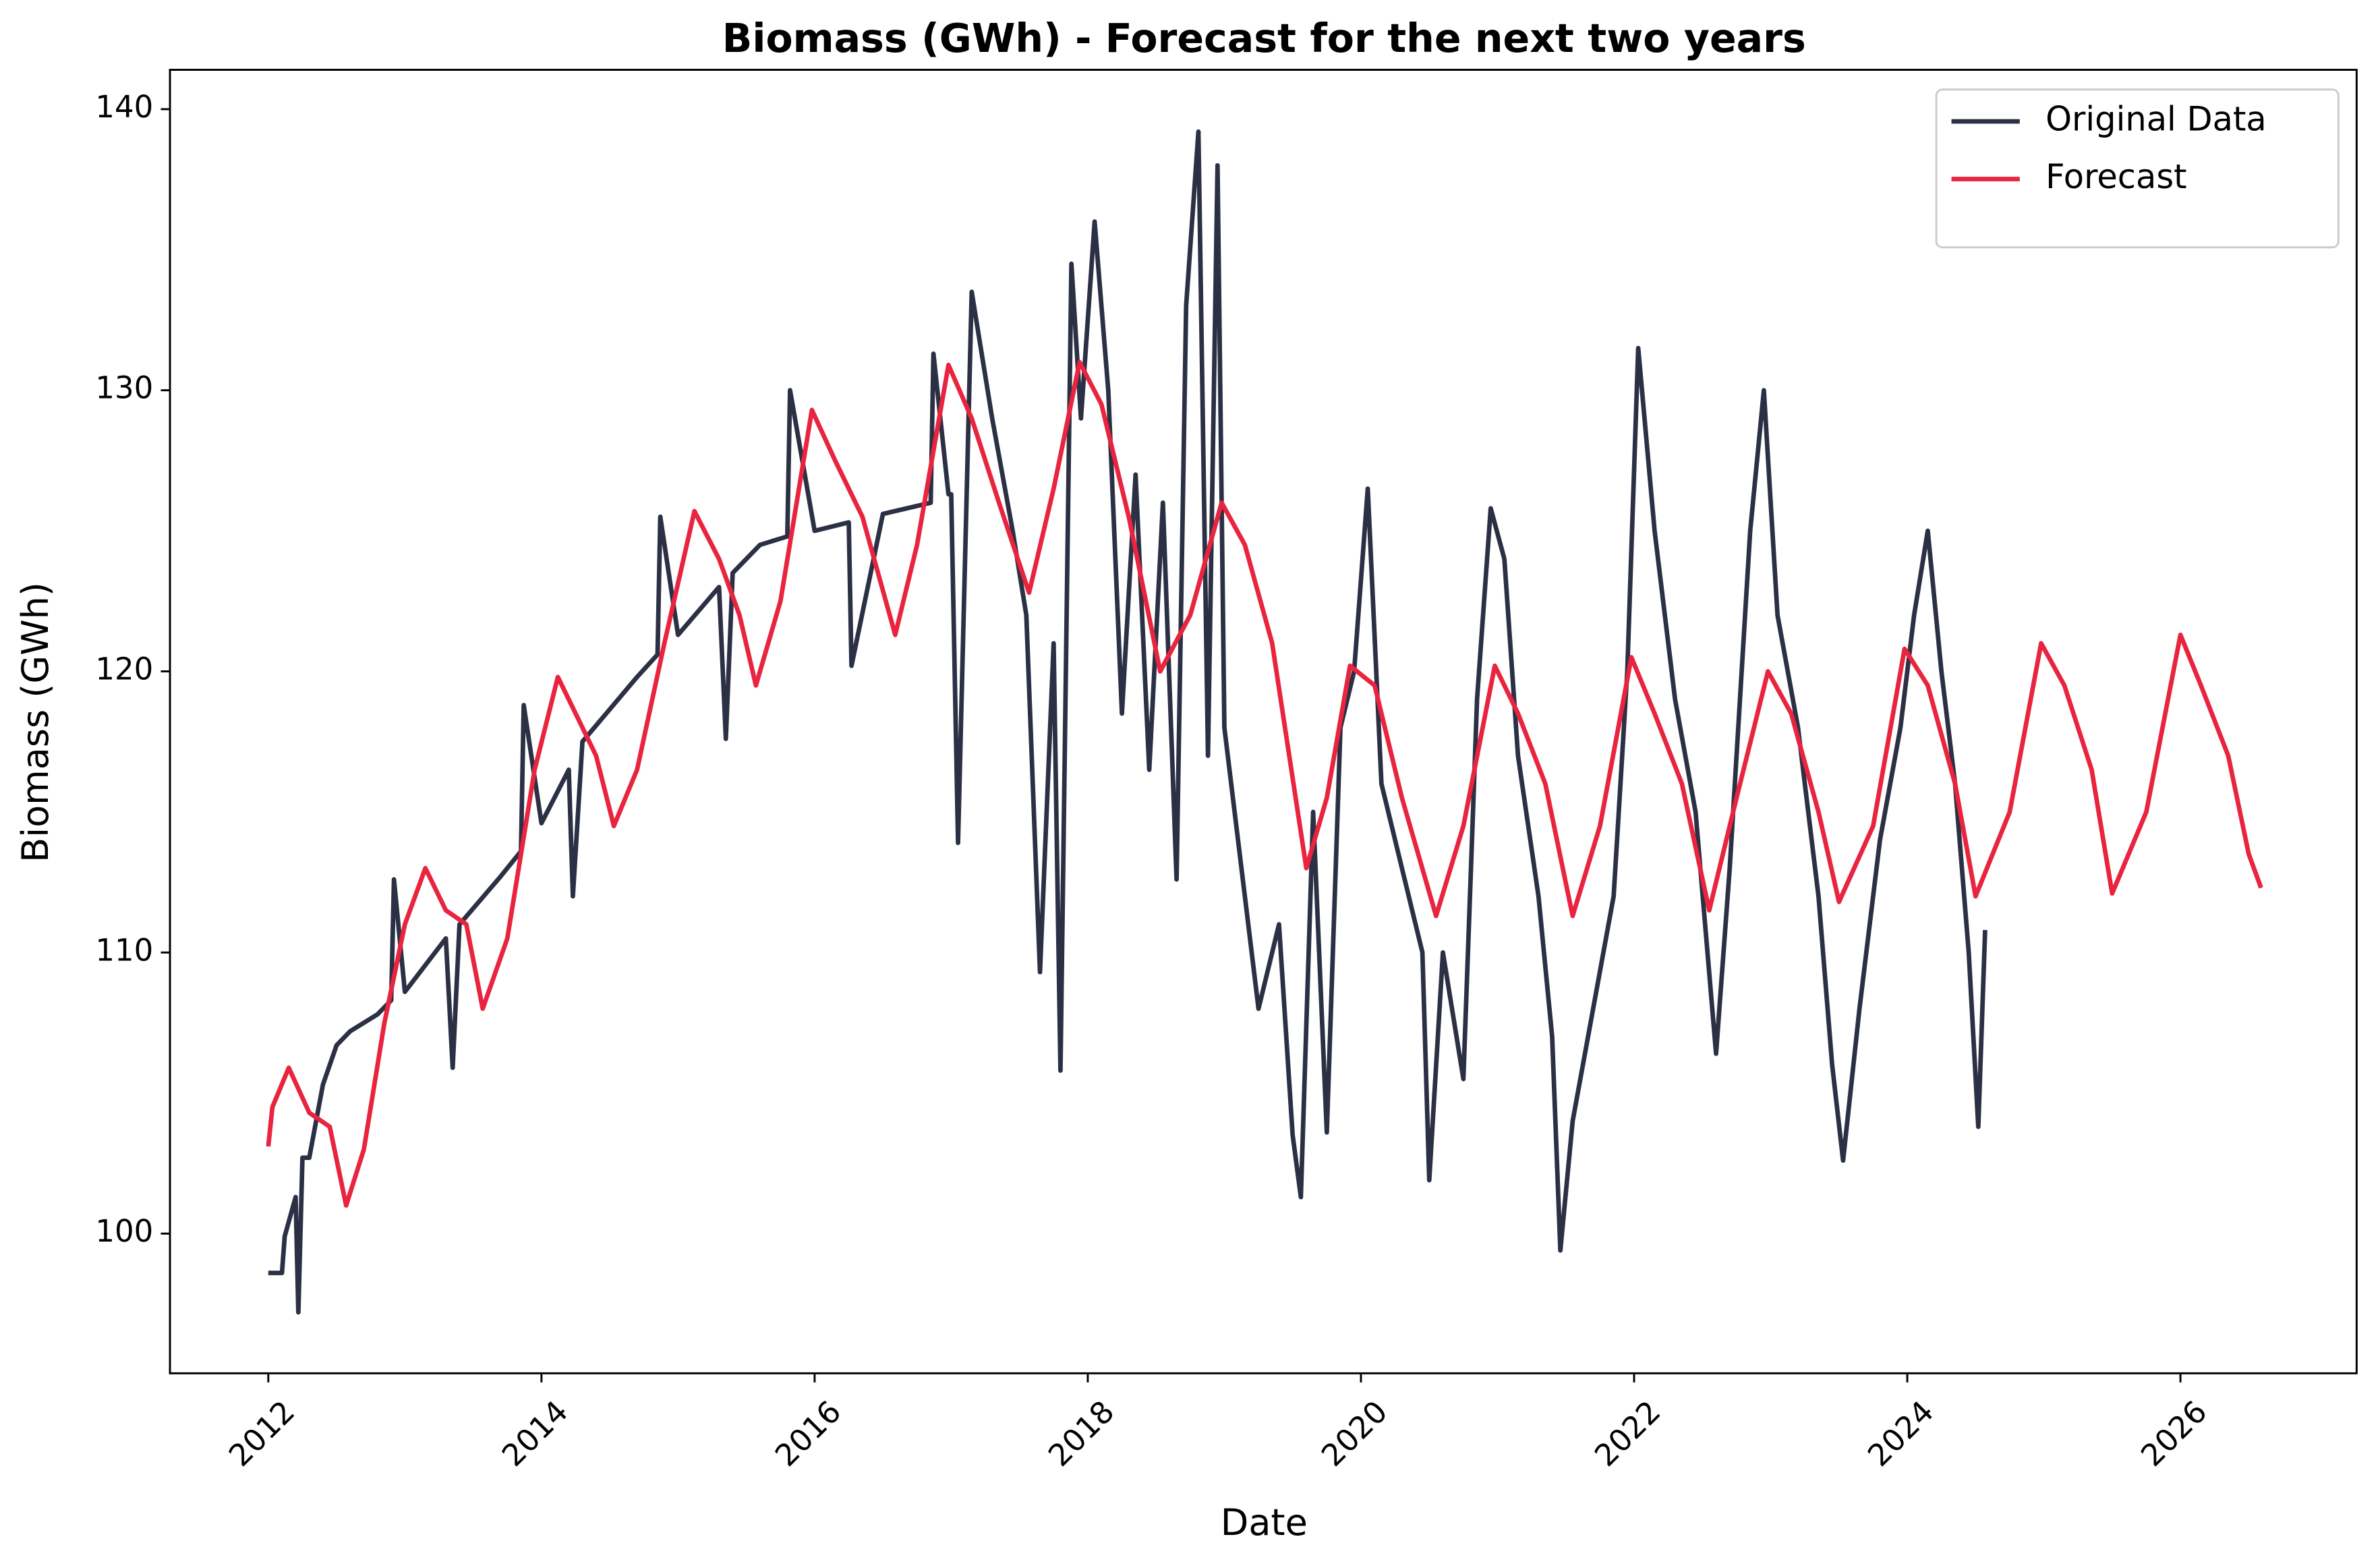 The image size is (2380, 1568). I want to click on x-tick-label: 2018, so click(1081, 1433).